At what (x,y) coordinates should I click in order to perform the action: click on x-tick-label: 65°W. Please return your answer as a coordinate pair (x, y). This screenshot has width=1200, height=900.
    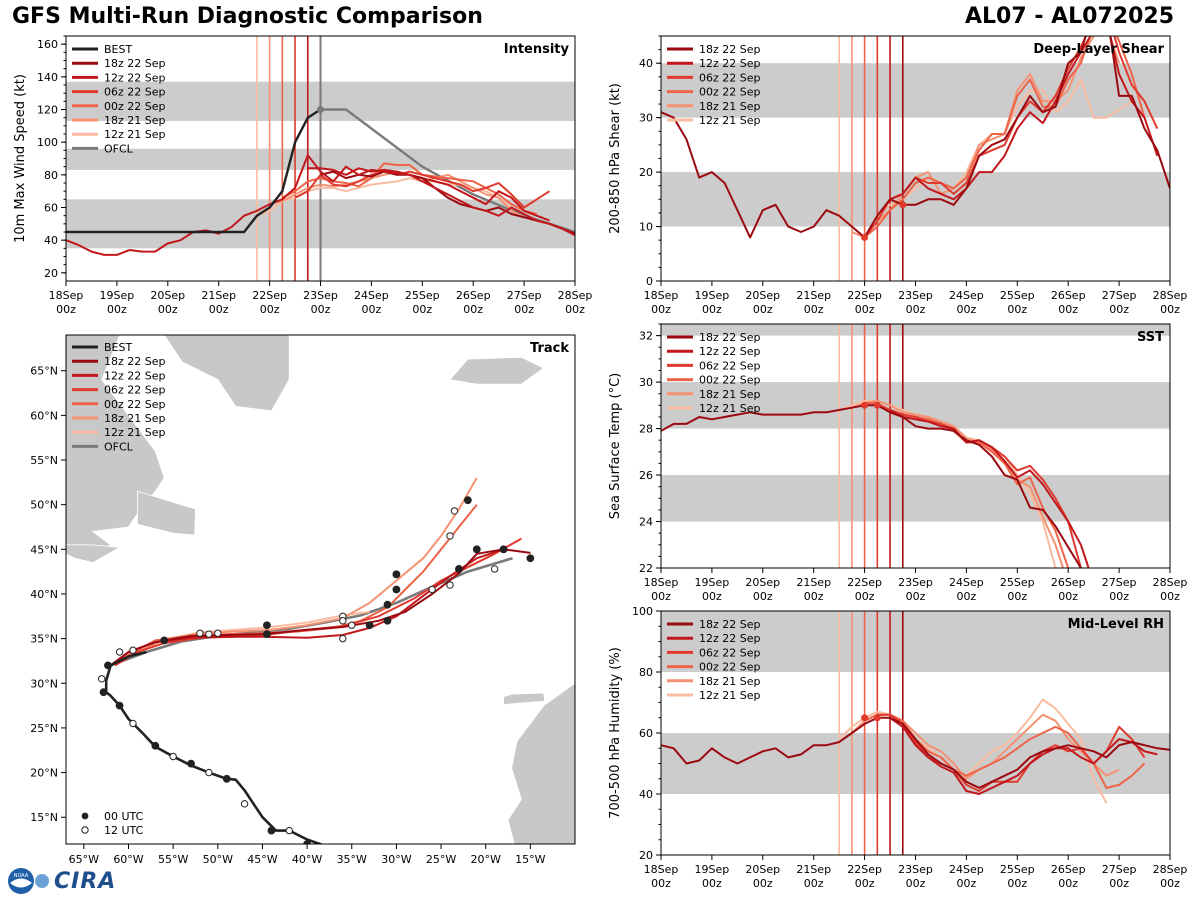
    Looking at the image, I should click on (84, 859).